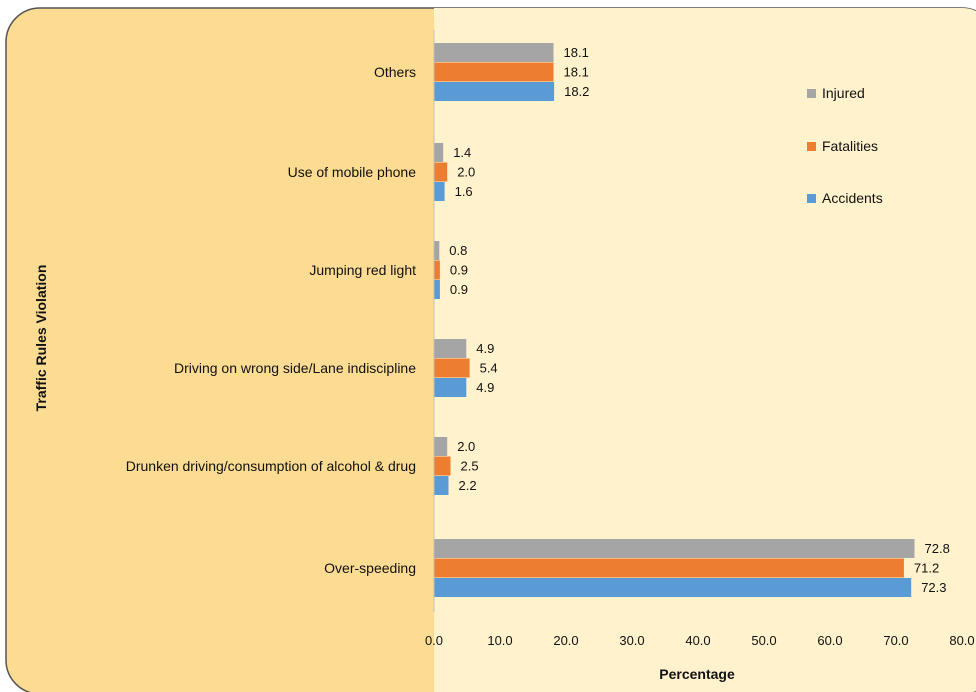  I want to click on legend-item-injured: Injured, so click(836, 93).